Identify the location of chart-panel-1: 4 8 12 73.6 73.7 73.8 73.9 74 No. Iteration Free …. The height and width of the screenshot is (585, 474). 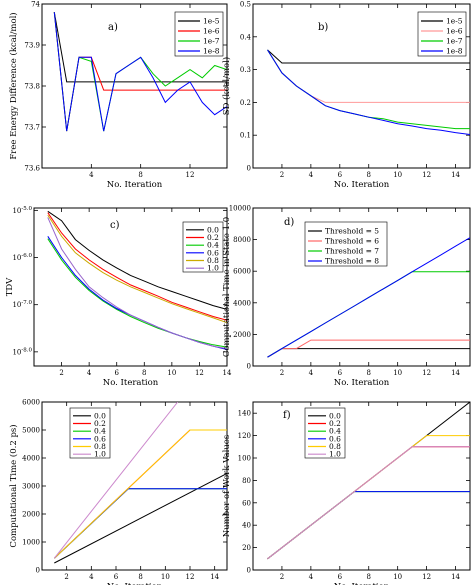
(118, 95).